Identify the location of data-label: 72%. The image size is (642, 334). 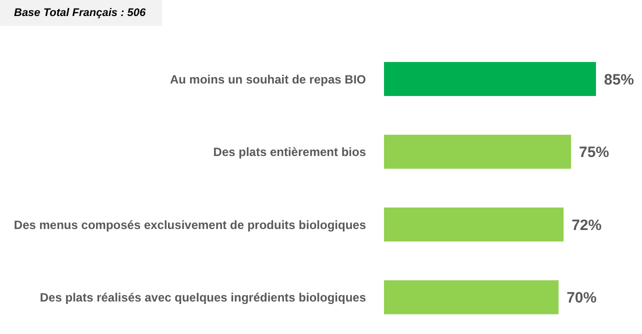
(587, 225).